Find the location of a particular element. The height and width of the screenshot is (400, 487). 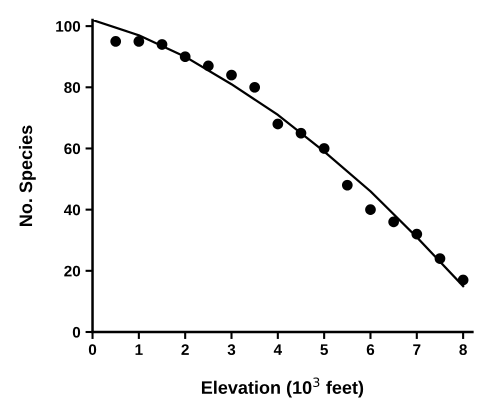

x-tick-label: 6 is located at coordinates (370, 350).